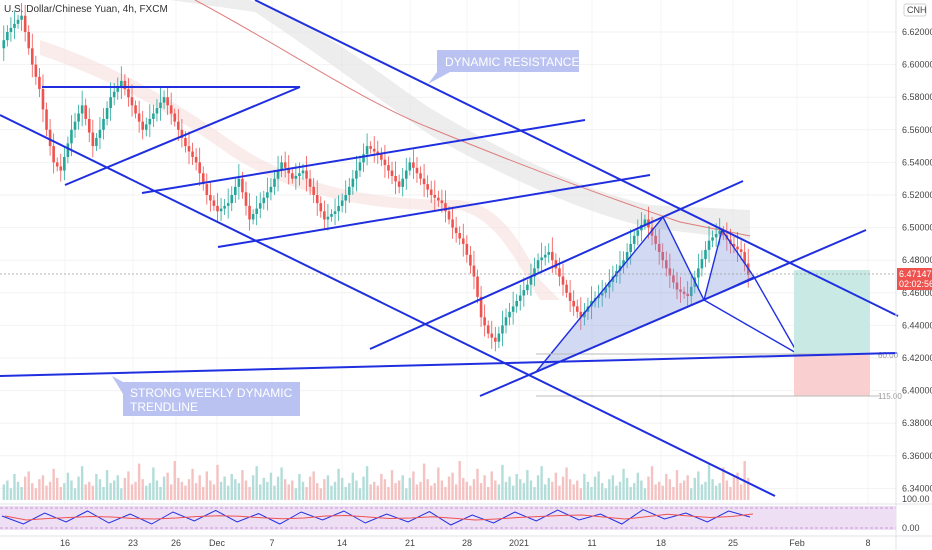 The height and width of the screenshot is (550, 932). What do you see at coordinates (217, 543) in the screenshot?
I see `time-tick-label: Dec` at bounding box center [217, 543].